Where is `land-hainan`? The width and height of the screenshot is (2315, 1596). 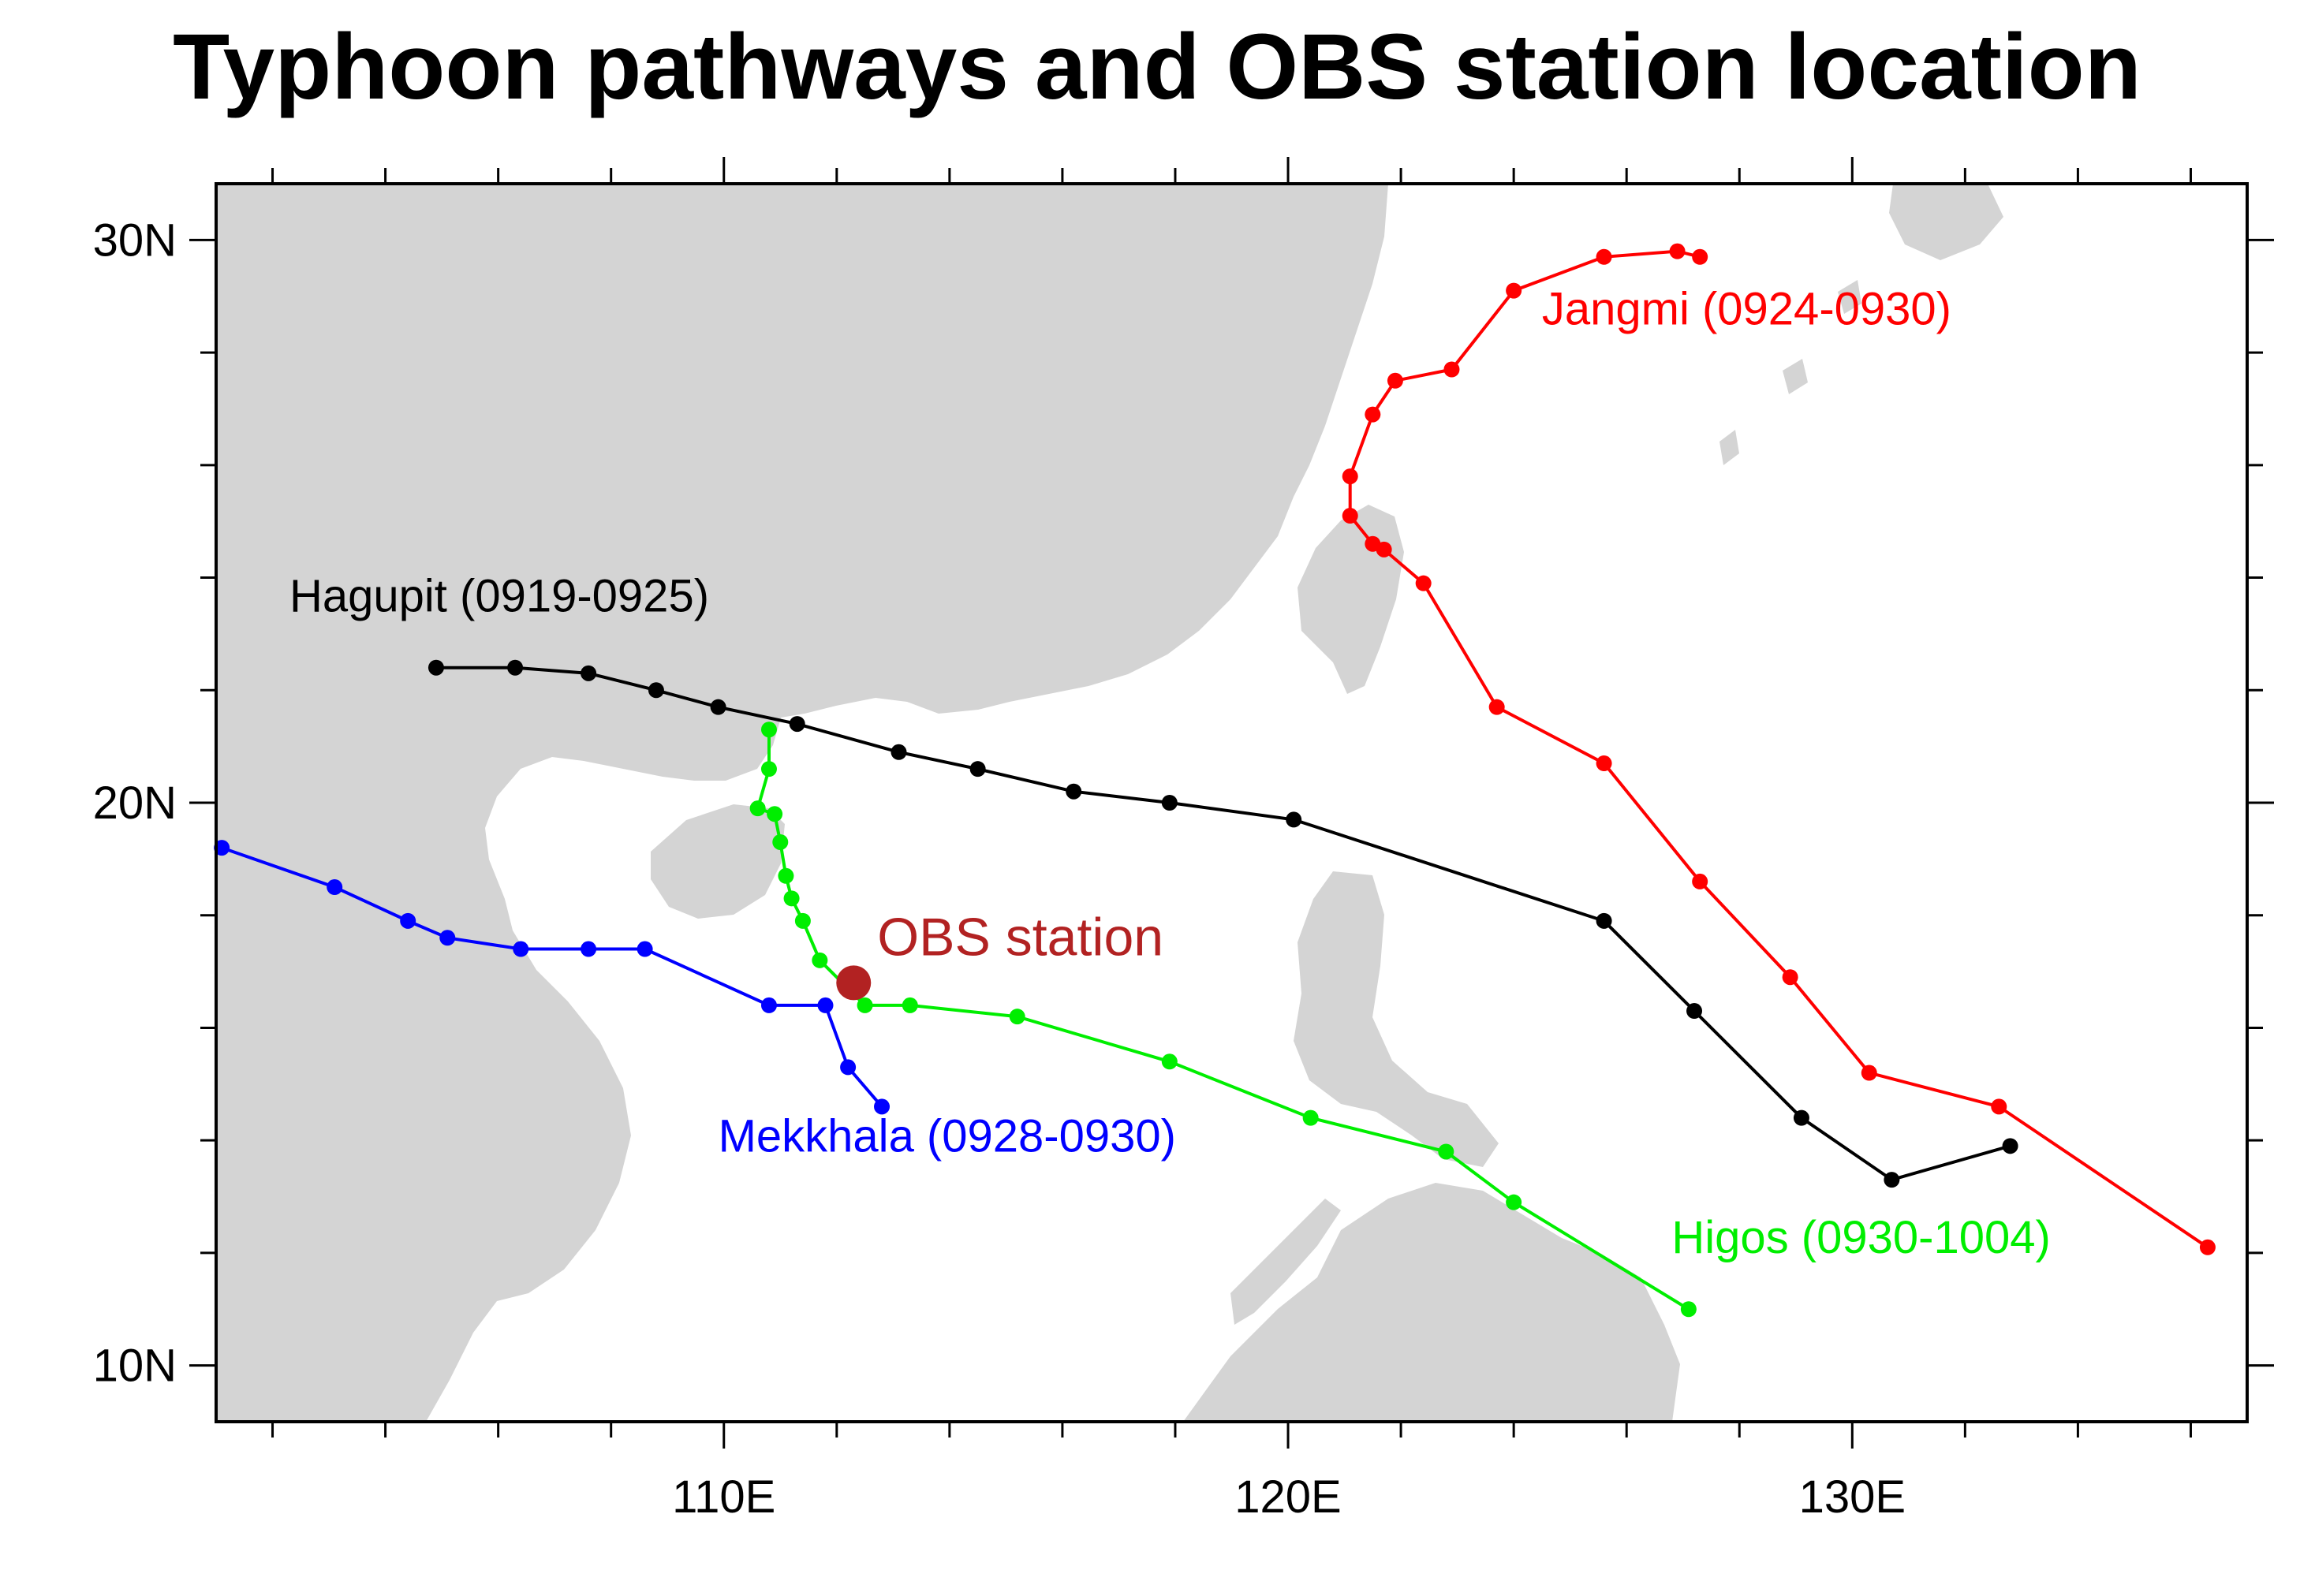 land-hainan is located at coordinates (718, 861).